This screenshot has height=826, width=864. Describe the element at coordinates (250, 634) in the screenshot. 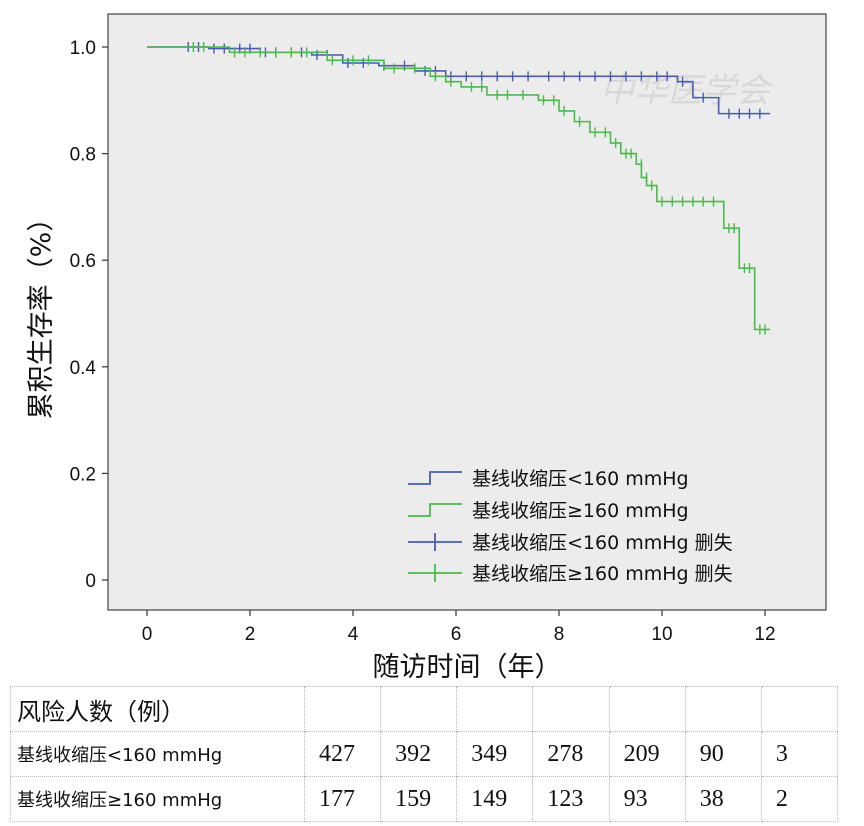

I see `x-tick-label: 2` at that location.